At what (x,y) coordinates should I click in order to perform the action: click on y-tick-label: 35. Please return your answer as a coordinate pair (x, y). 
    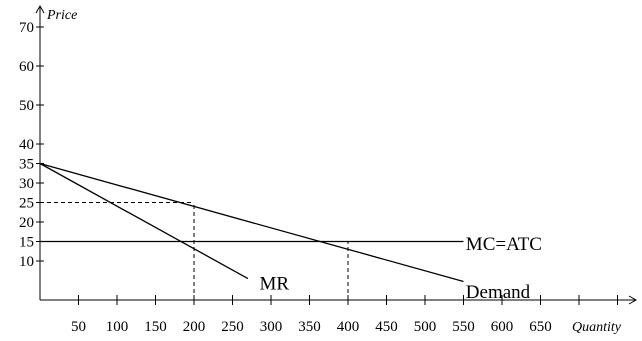
    Looking at the image, I should click on (26, 165).